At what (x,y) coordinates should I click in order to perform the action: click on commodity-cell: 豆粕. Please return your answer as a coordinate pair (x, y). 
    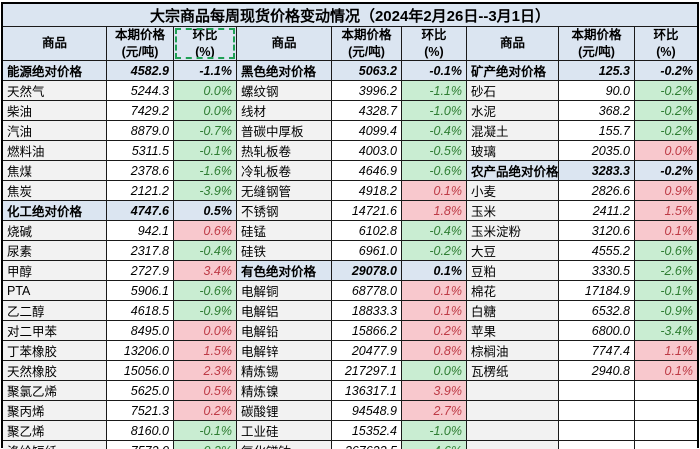
    Looking at the image, I should click on (513, 271).